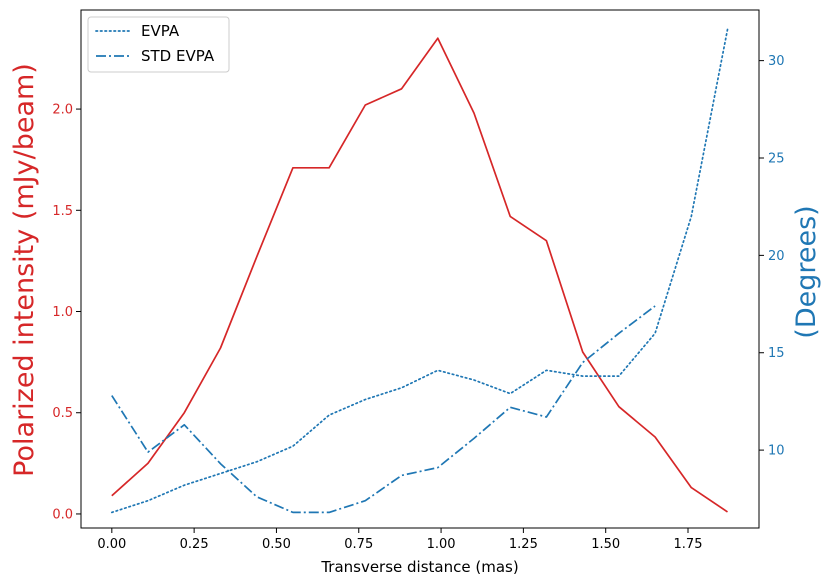 The image size is (834, 584). I want to click on left-y-axis: 0.0 0.5 1.0 1.5 2.0, so click(66, 312).